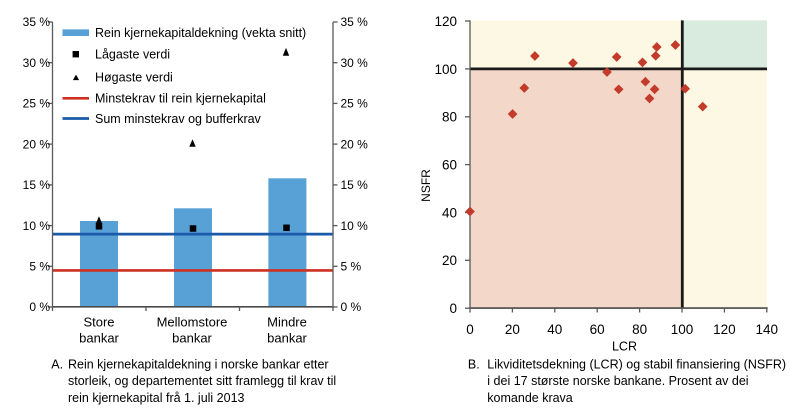  What do you see at coordinates (200, 33) in the screenshot?
I see `svg-text:Rein kjernekapitaldekning (vek: Rein kjernekapitaldekning (vekta snitt)` at bounding box center [200, 33].